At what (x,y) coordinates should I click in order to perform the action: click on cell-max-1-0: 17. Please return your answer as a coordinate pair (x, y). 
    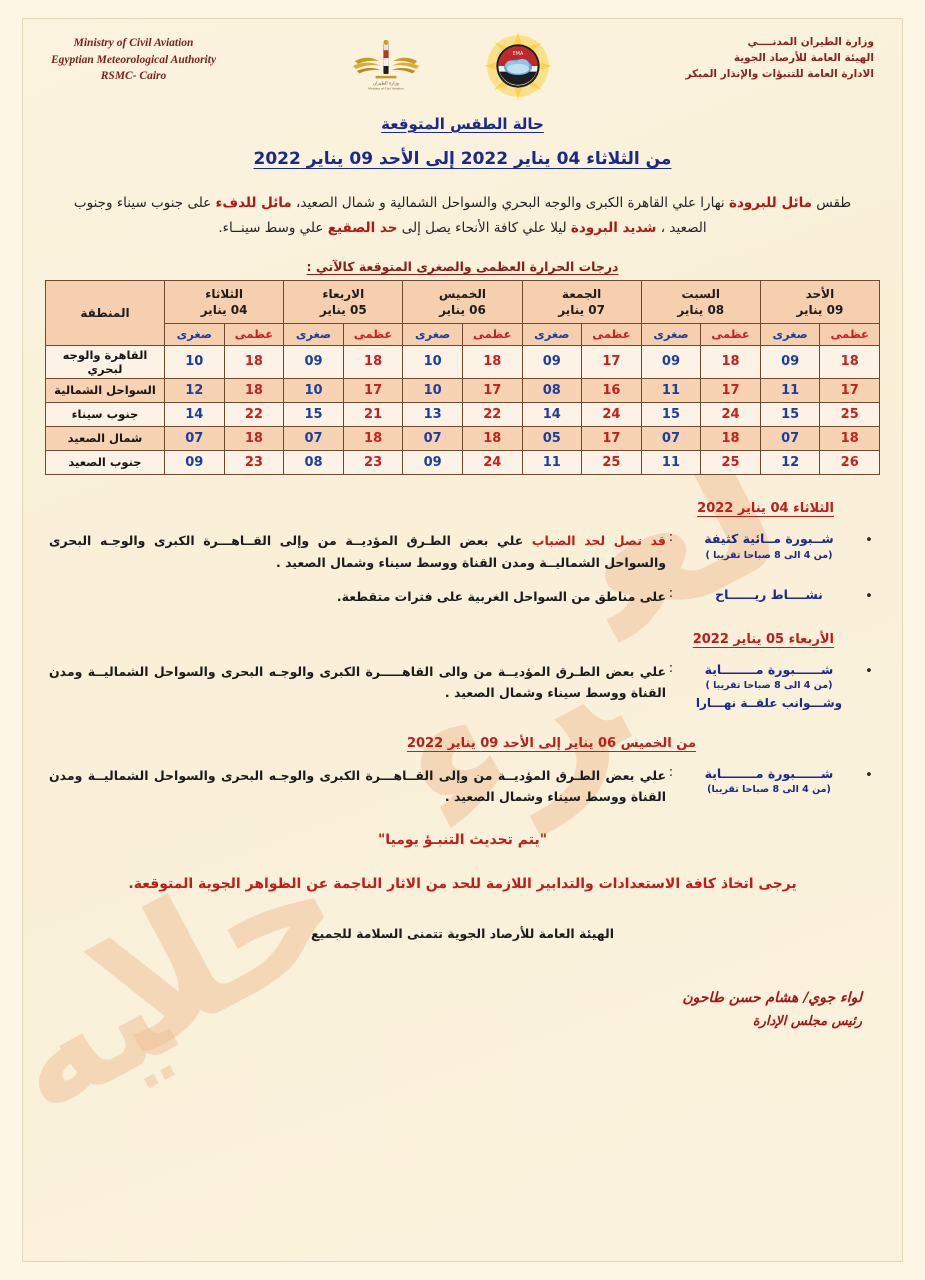
    Looking at the image, I should click on (849, 390).